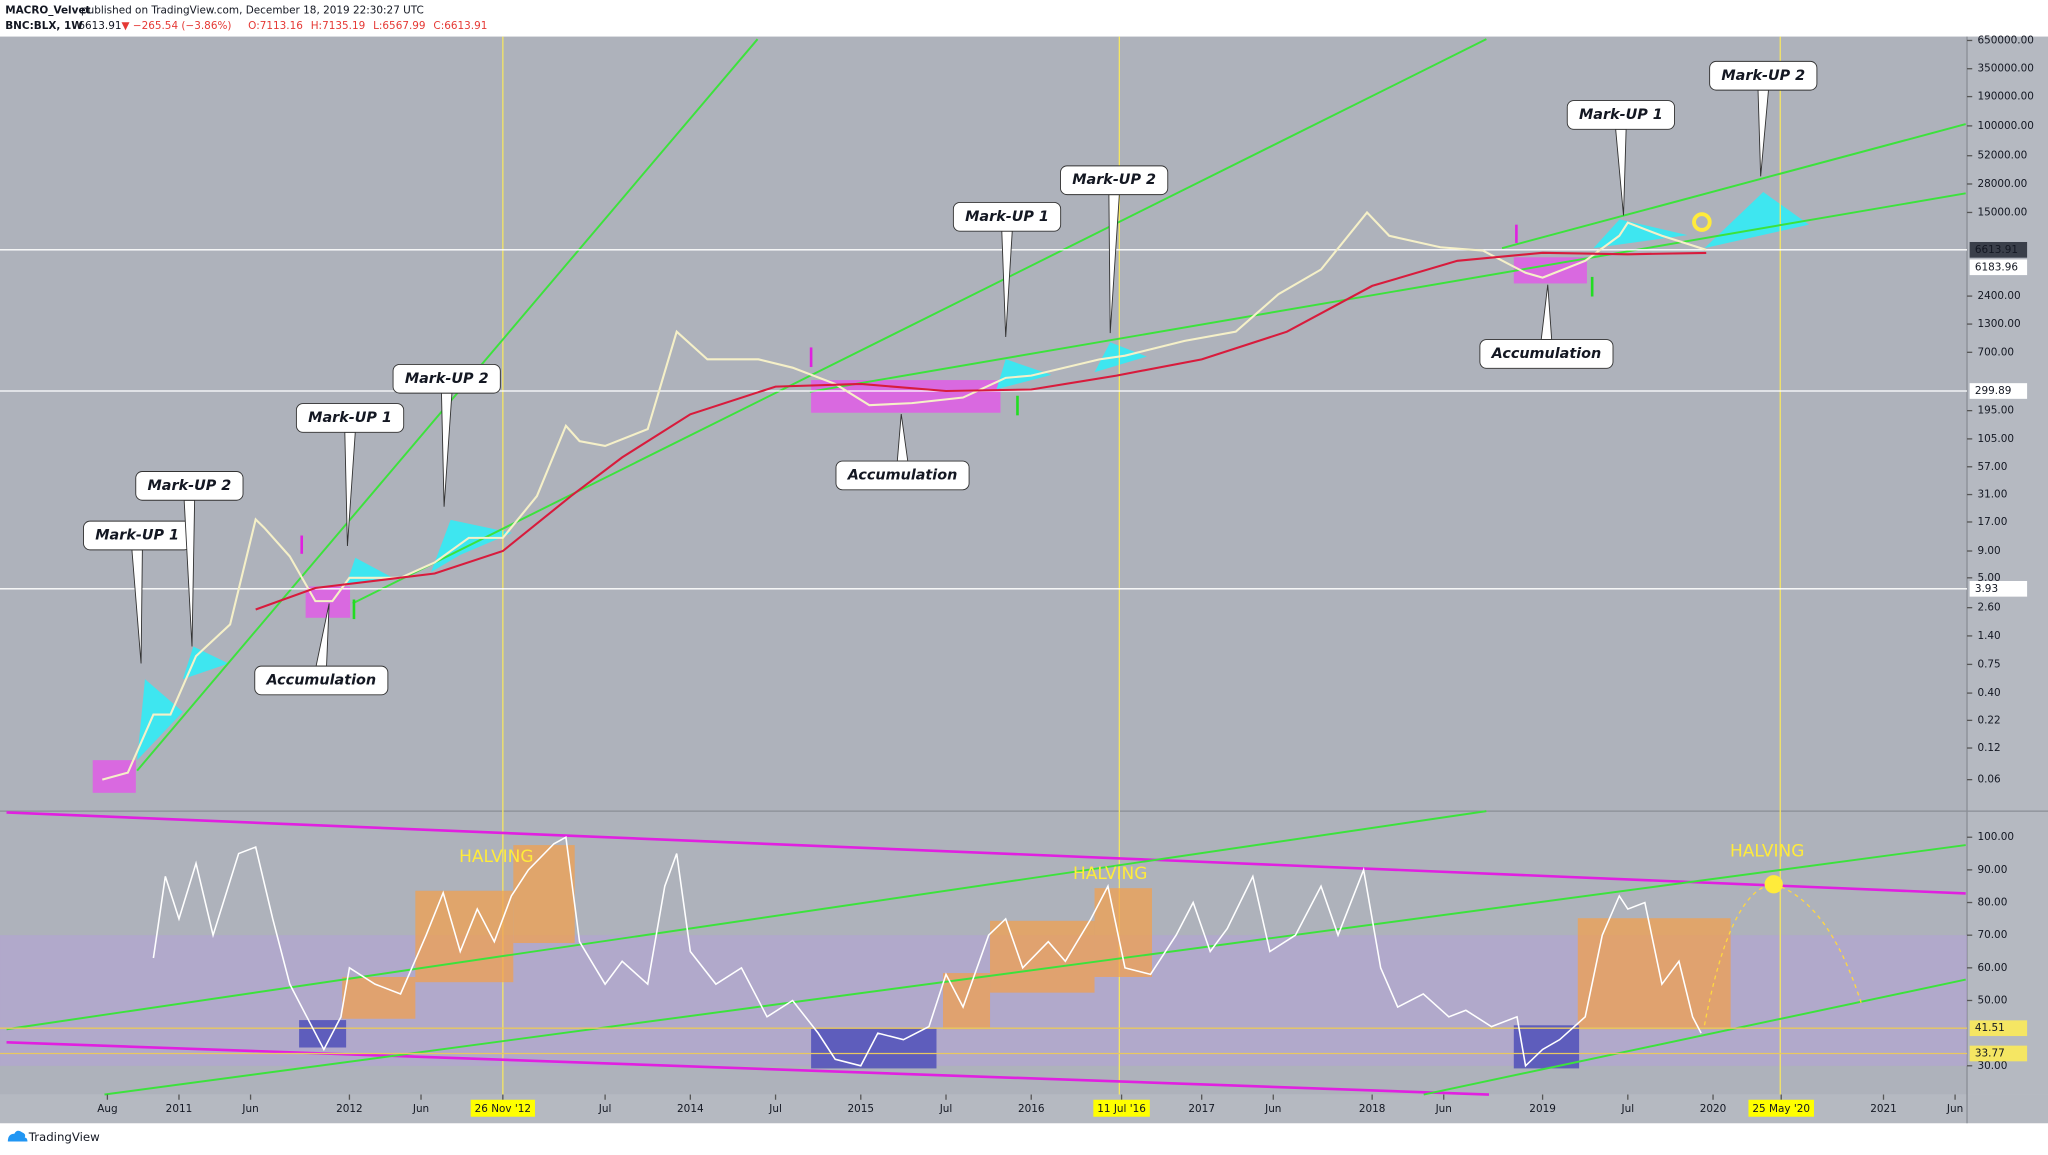 The width and height of the screenshot is (2048, 1155). I want to click on y-tick-label: 100000.00, so click(2005, 126).